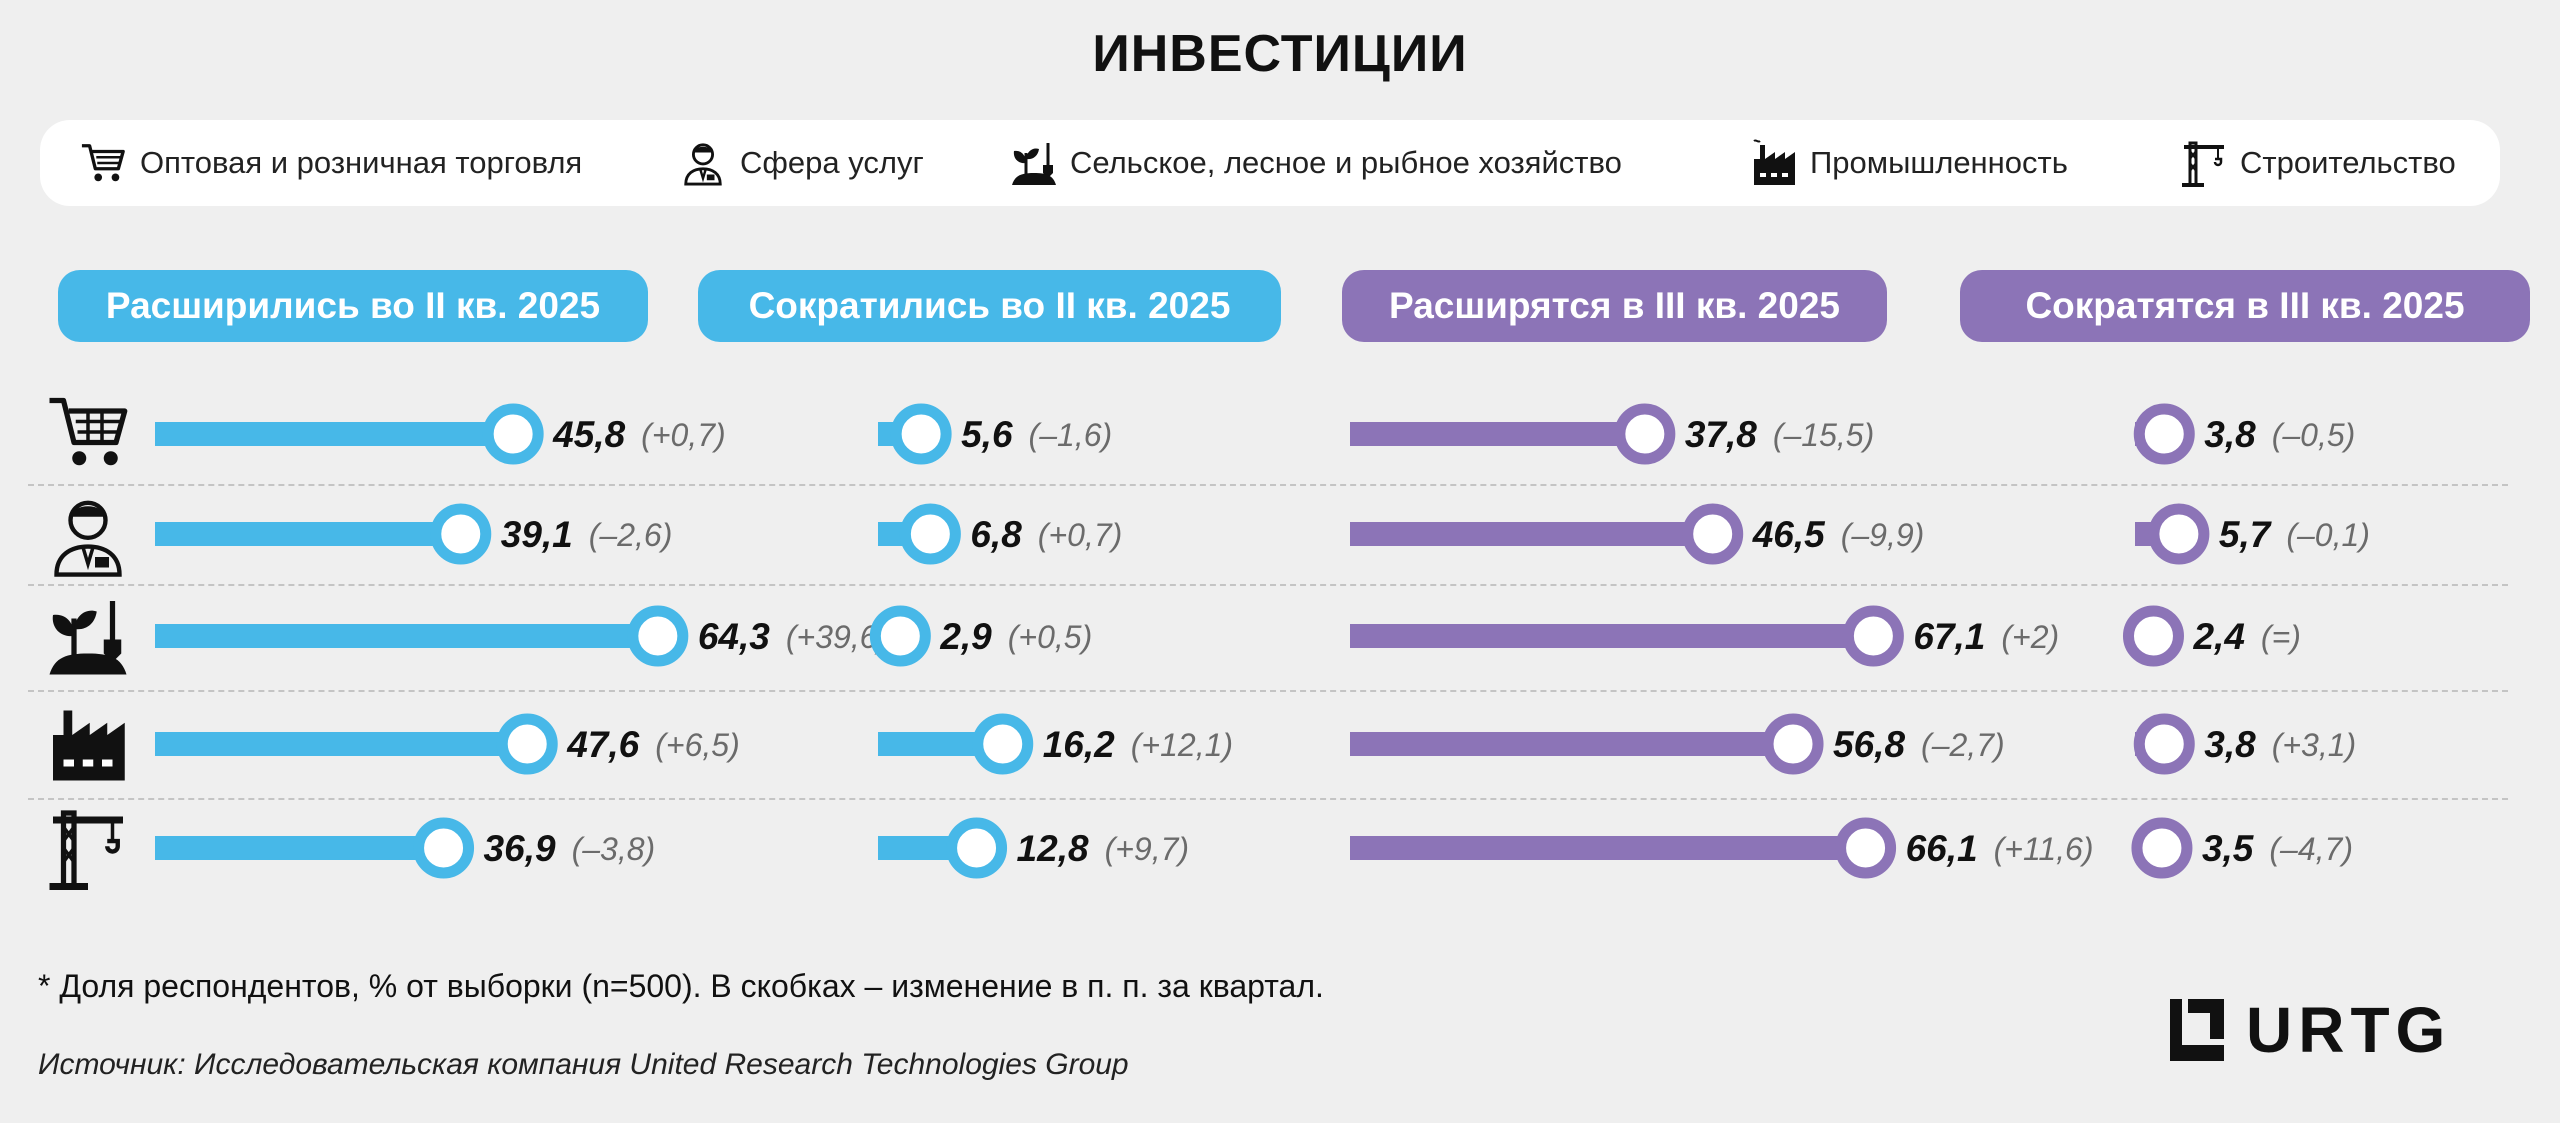  What do you see at coordinates (2044, 849) in the screenshot?
I see `change-label: (+11,6)` at bounding box center [2044, 849].